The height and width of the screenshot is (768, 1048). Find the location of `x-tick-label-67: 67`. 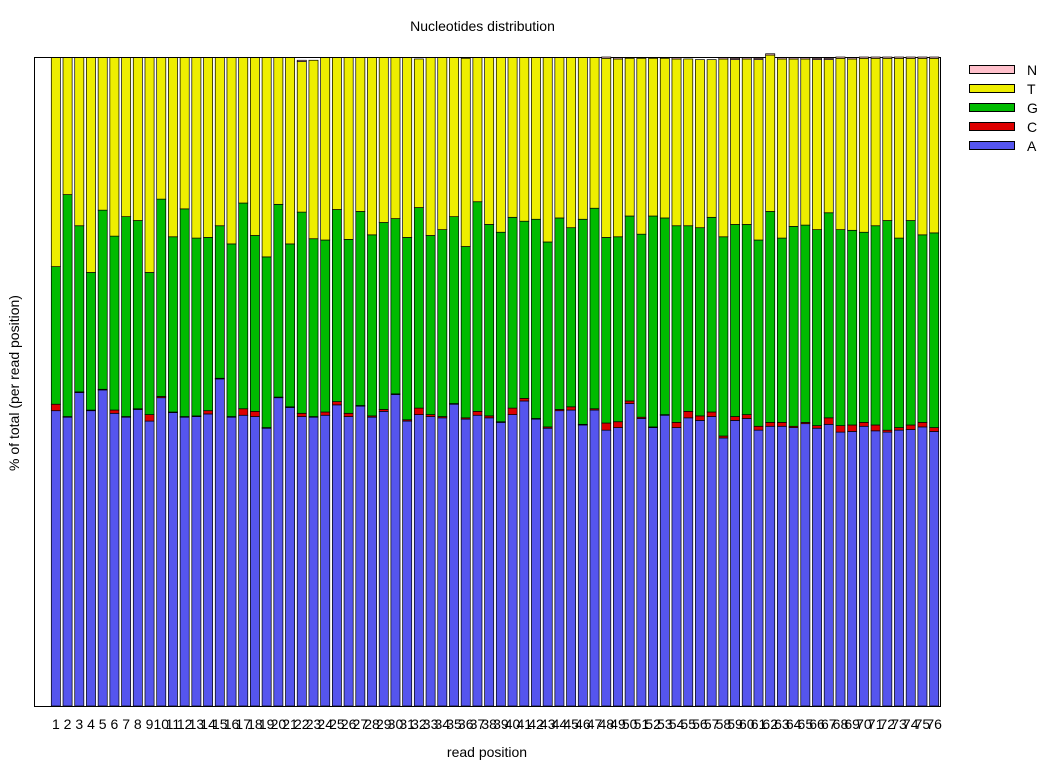

x-tick-label-67: 67 is located at coordinates (829, 724).